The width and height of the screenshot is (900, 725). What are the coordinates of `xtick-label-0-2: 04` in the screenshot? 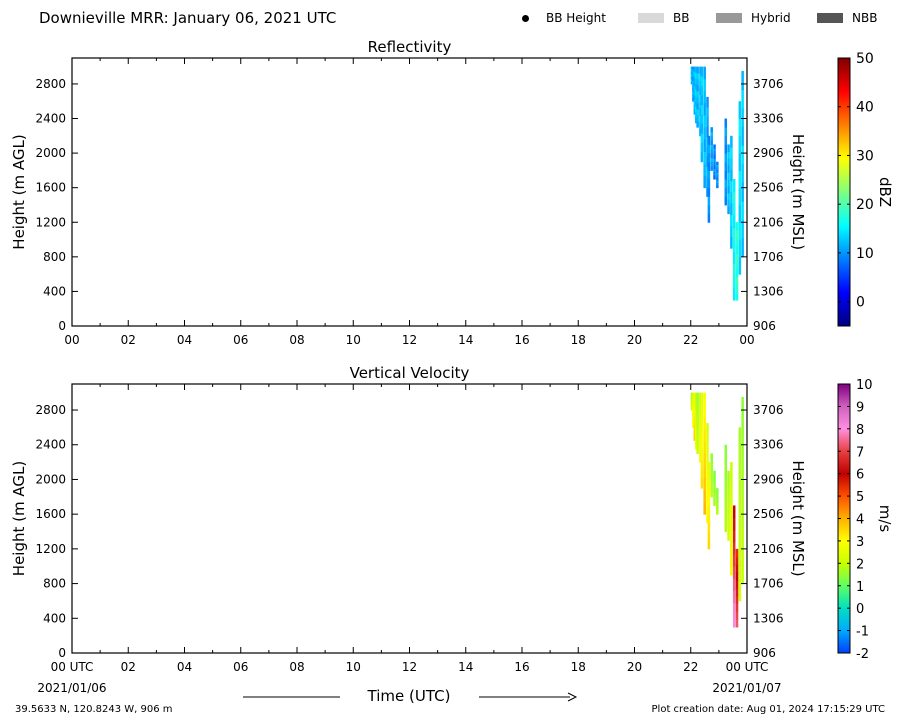 It's located at (184, 340).